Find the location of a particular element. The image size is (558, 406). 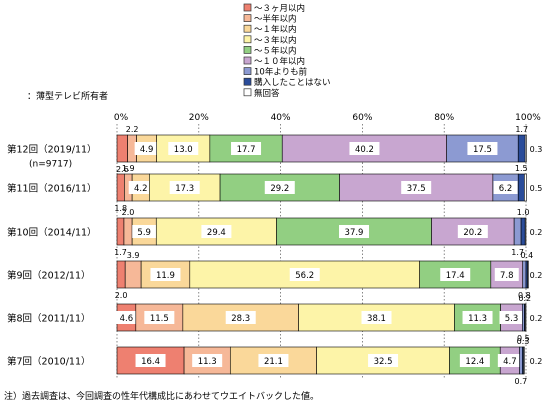

data-label: 38.1 is located at coordinates (376, 319).